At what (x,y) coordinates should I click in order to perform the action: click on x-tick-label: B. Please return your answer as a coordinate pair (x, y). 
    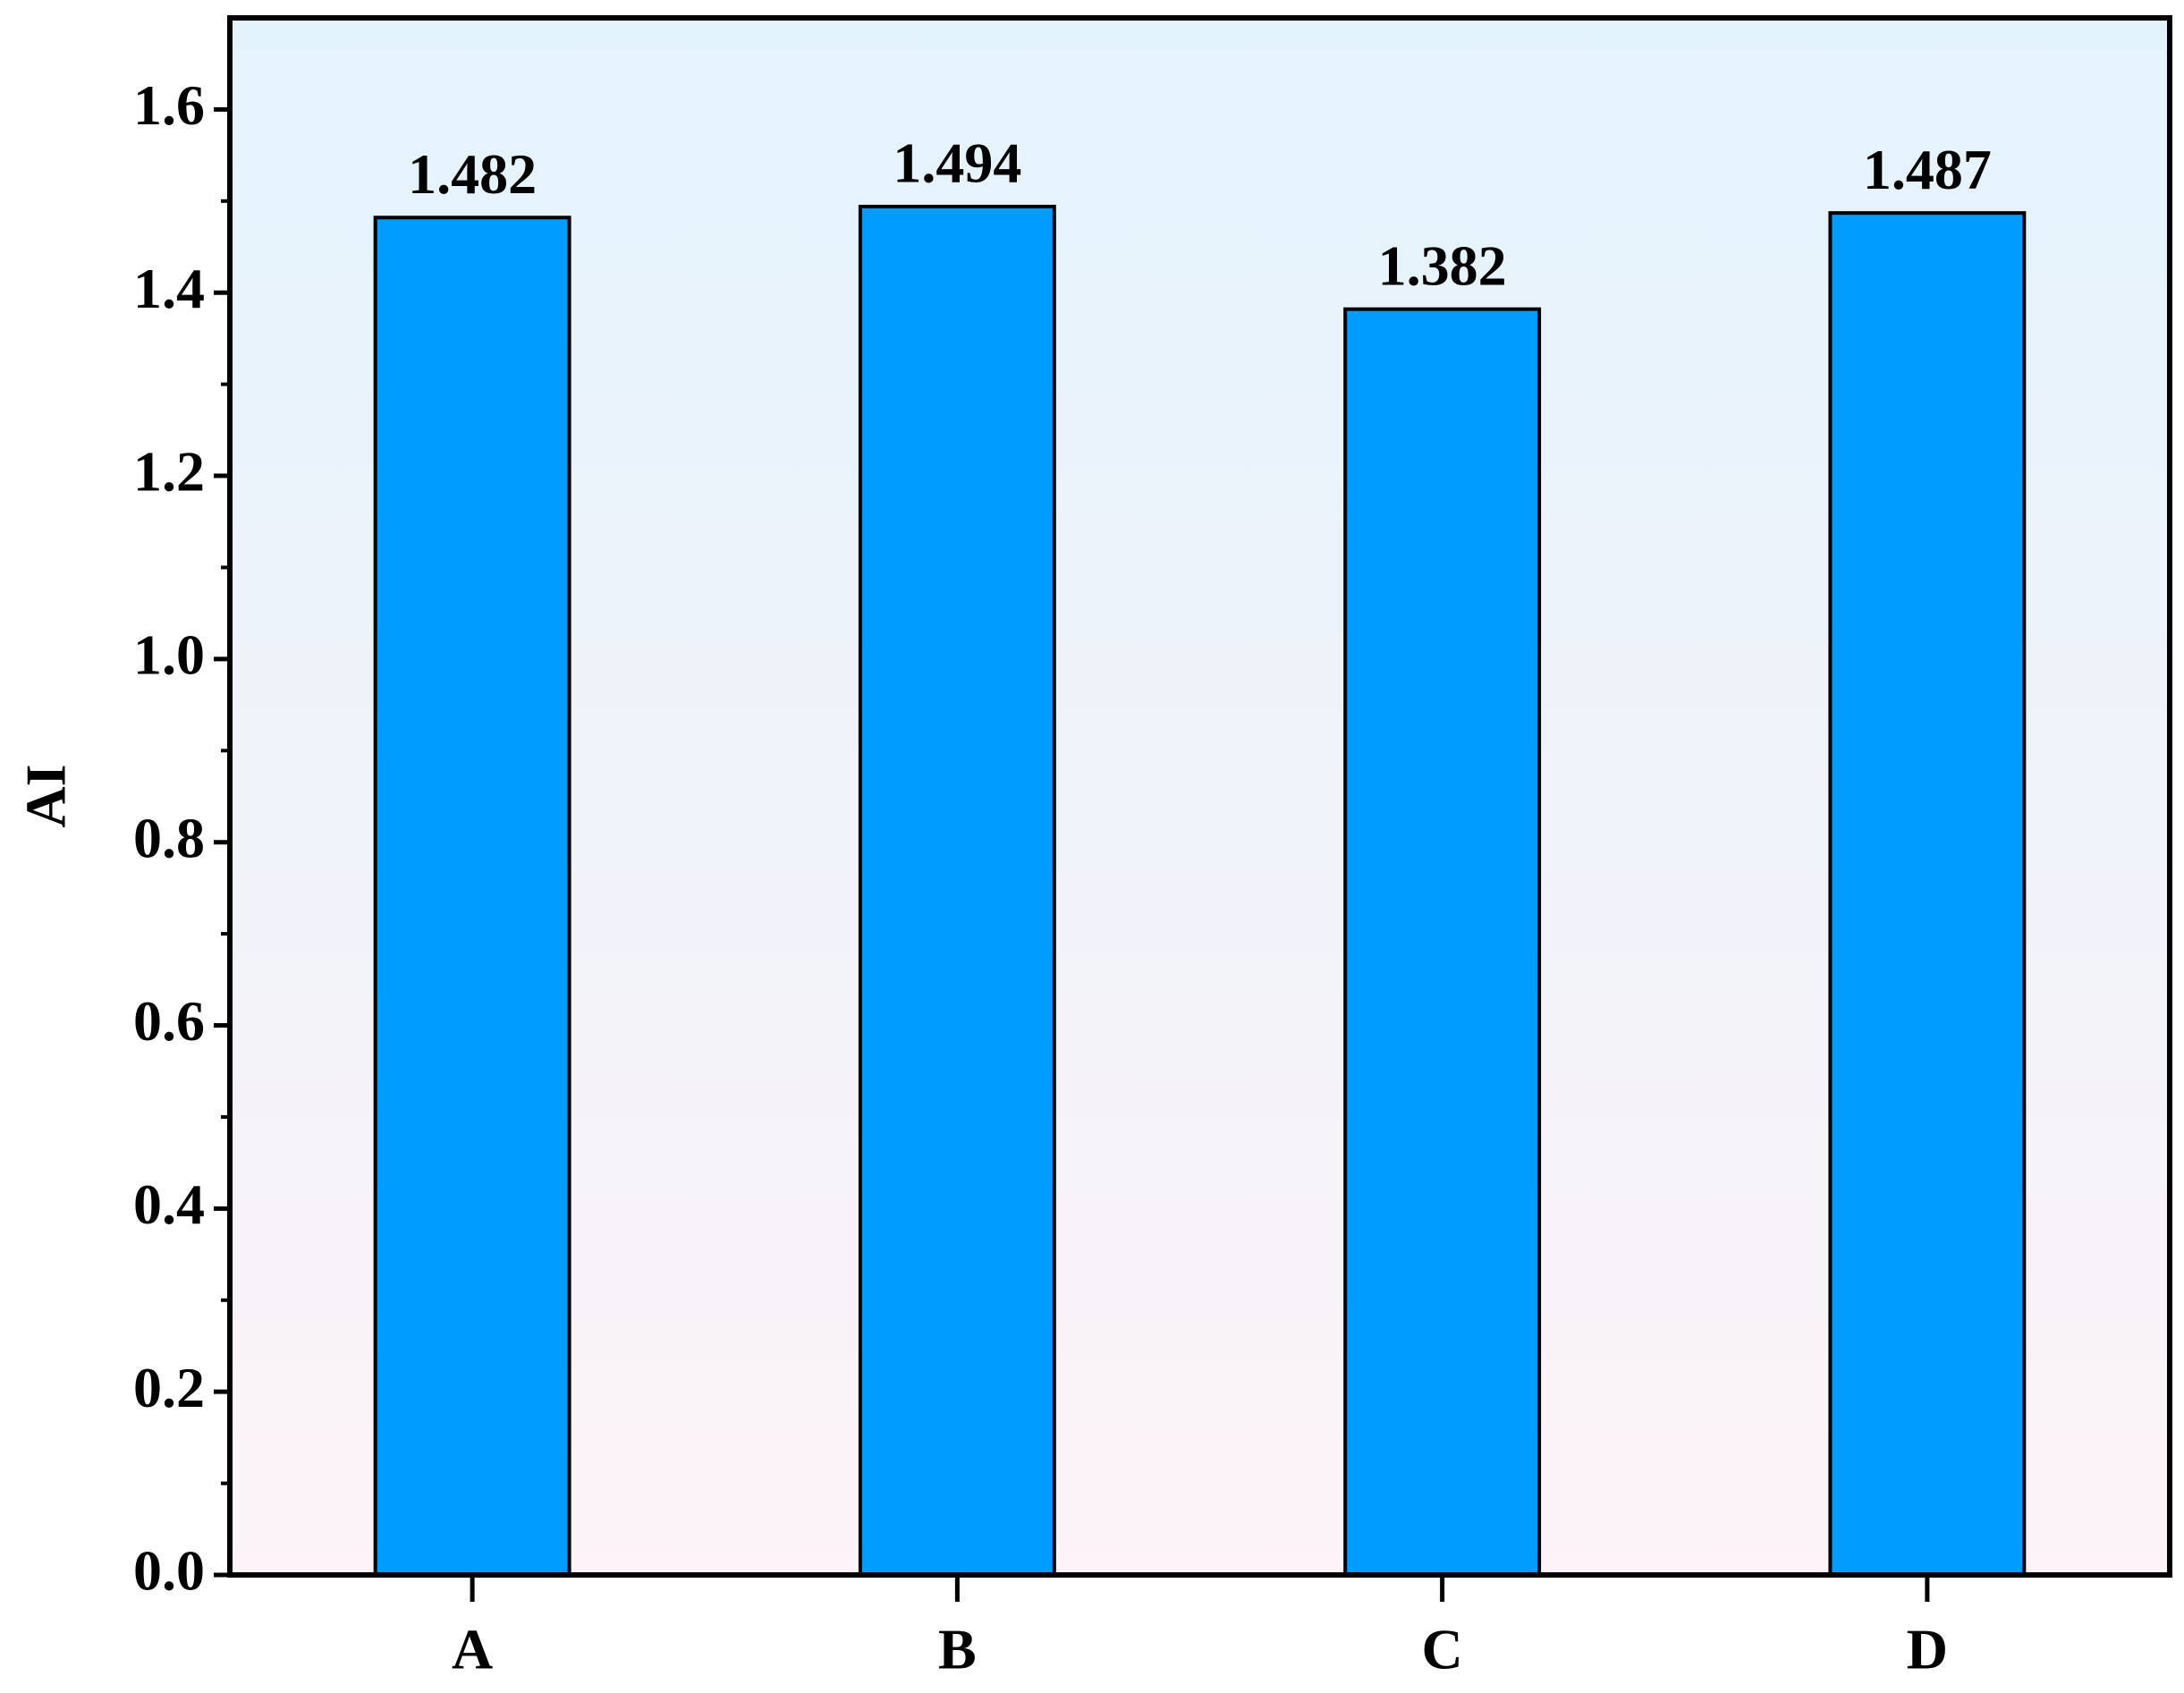
    Looking at the image, I should click on (957, 1649).